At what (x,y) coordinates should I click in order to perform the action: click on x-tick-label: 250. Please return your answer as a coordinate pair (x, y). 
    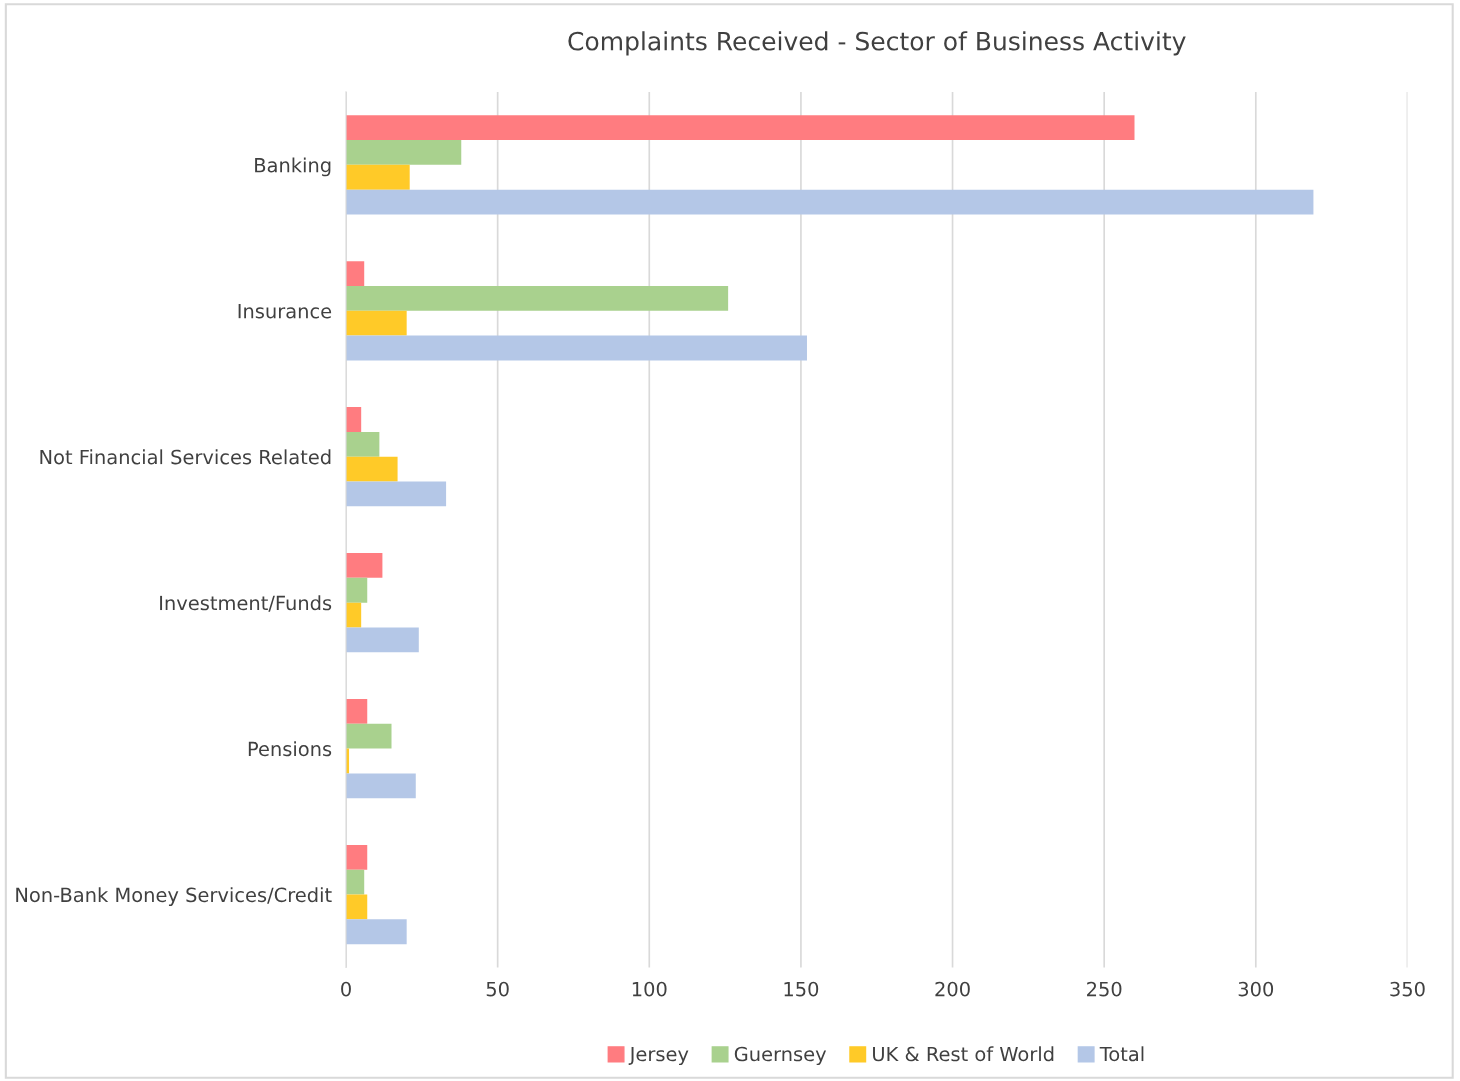
    Looking at the image, I should click on (1104, 989).